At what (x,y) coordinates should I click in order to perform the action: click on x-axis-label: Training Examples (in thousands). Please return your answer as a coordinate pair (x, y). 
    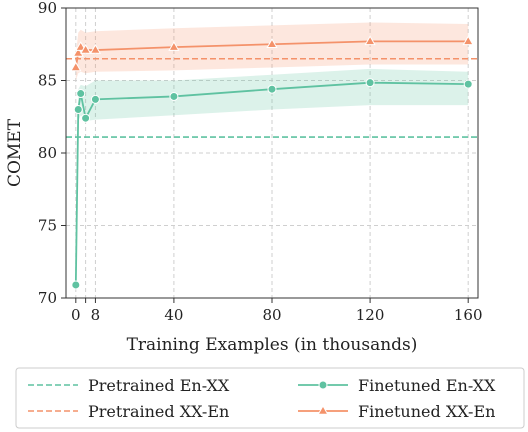
    Looking at the image, I should click on (272, 345).